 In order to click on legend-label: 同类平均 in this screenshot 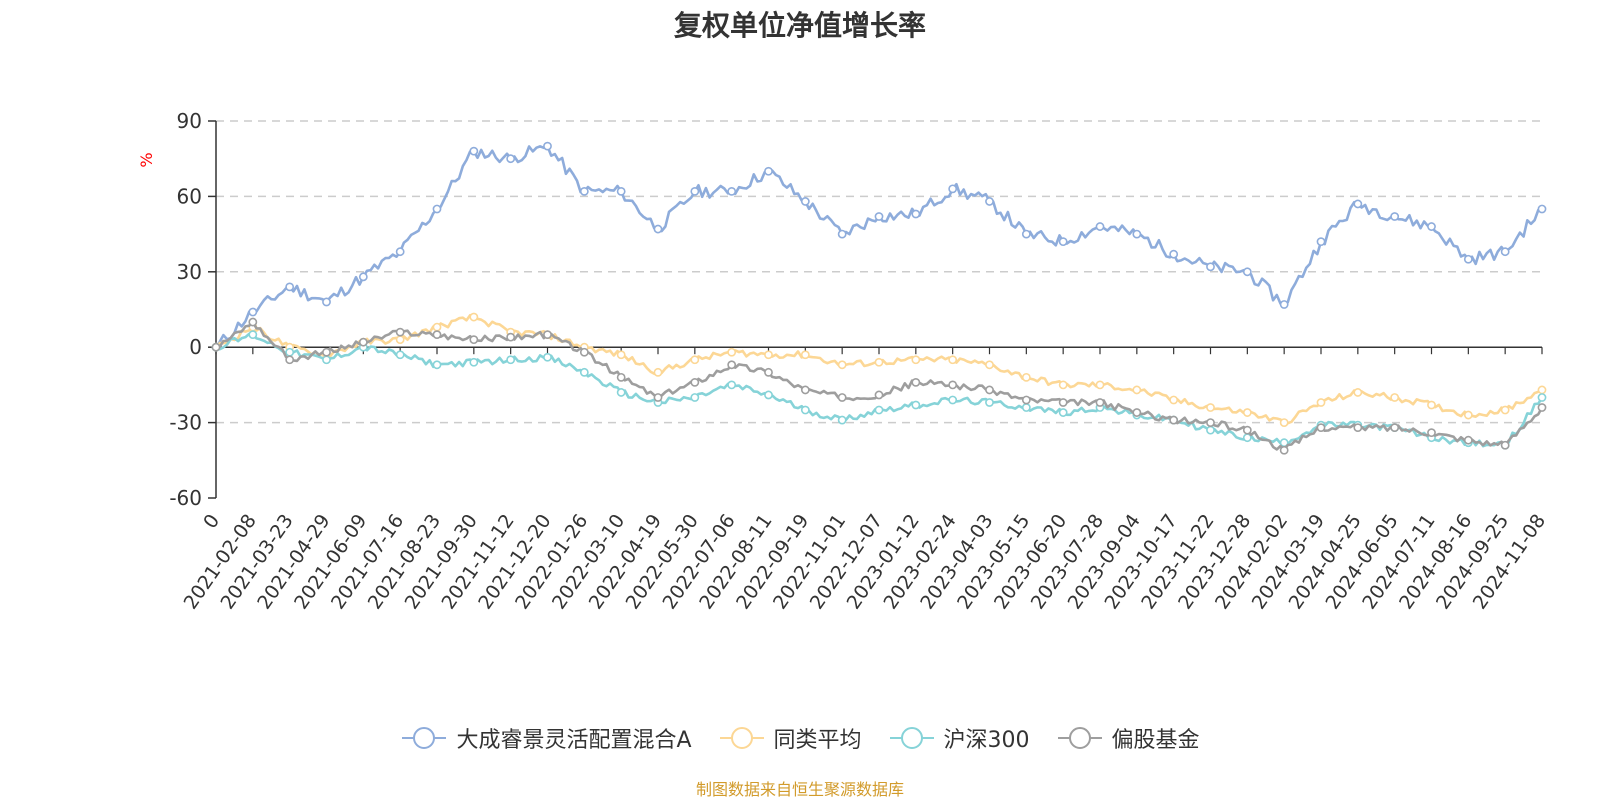, I will do `click(817, 740)`.